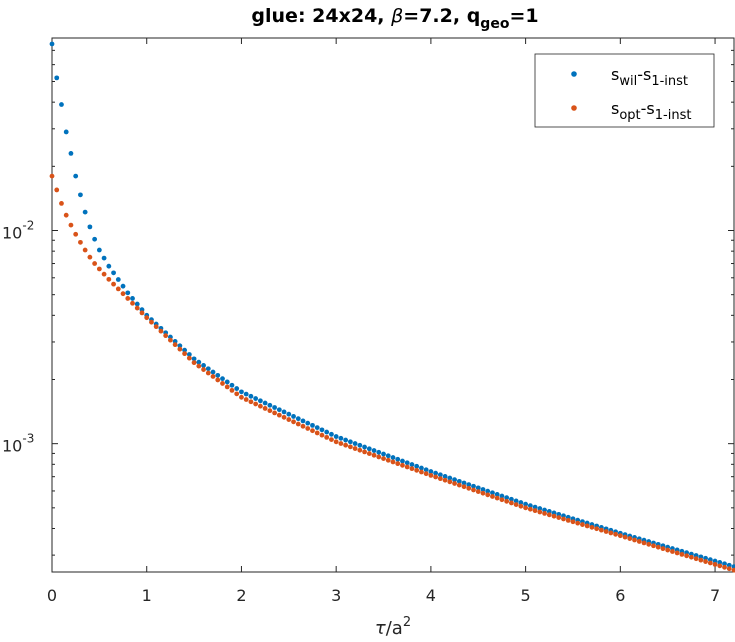 This screenshot has width=735, height=642. Describe the element at coordinates (715, 595) in the screenshot. I see `x-tick-label: 7` at that location.